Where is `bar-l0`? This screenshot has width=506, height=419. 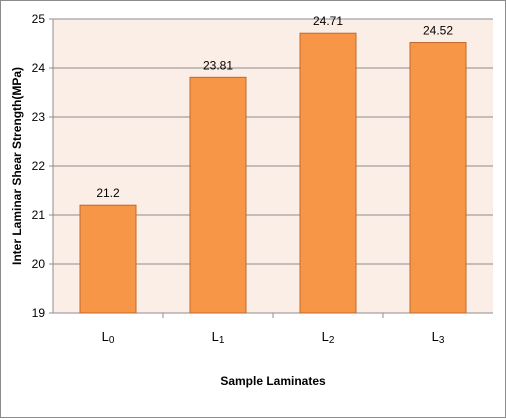
bar-l0 is located at coordinates (108, 259).